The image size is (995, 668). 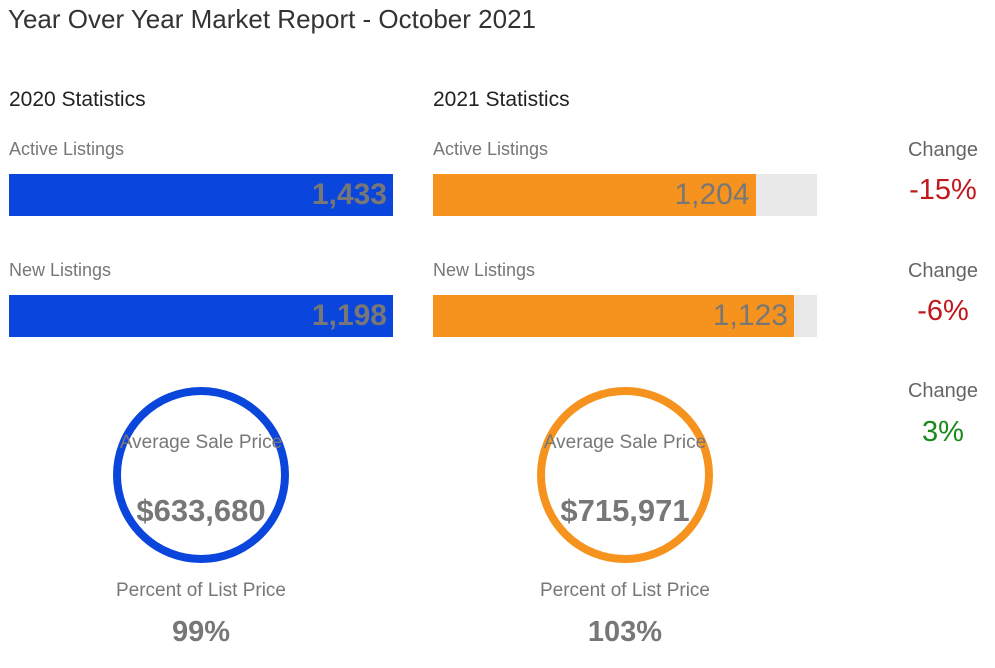 I want to click on active-listings-fill-2021: 1,204, so click(x=594, y=195).